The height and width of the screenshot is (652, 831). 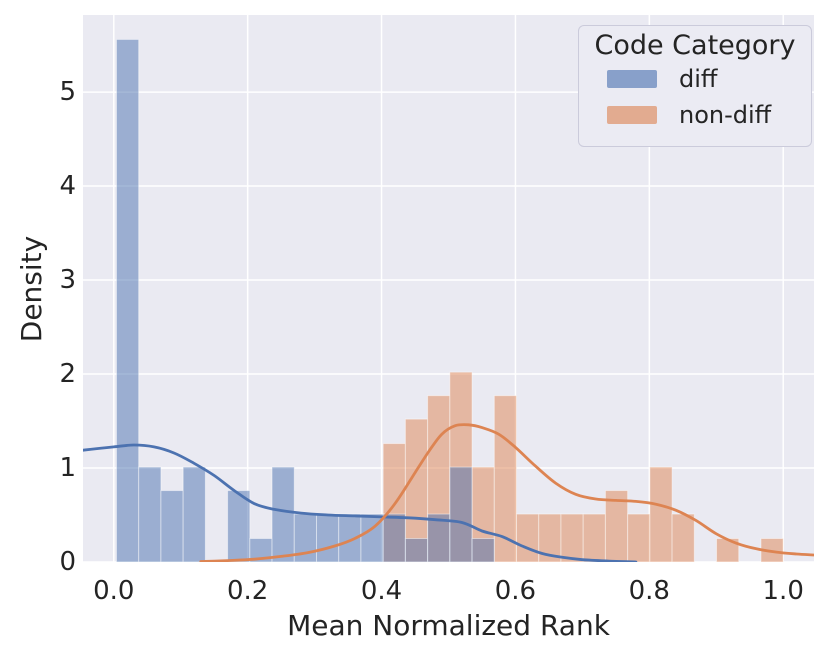 What do you see at coordinates (381, 591) in the screenshot?
I see `x-tick-label: 0.4` at bounding box center [381, 591].